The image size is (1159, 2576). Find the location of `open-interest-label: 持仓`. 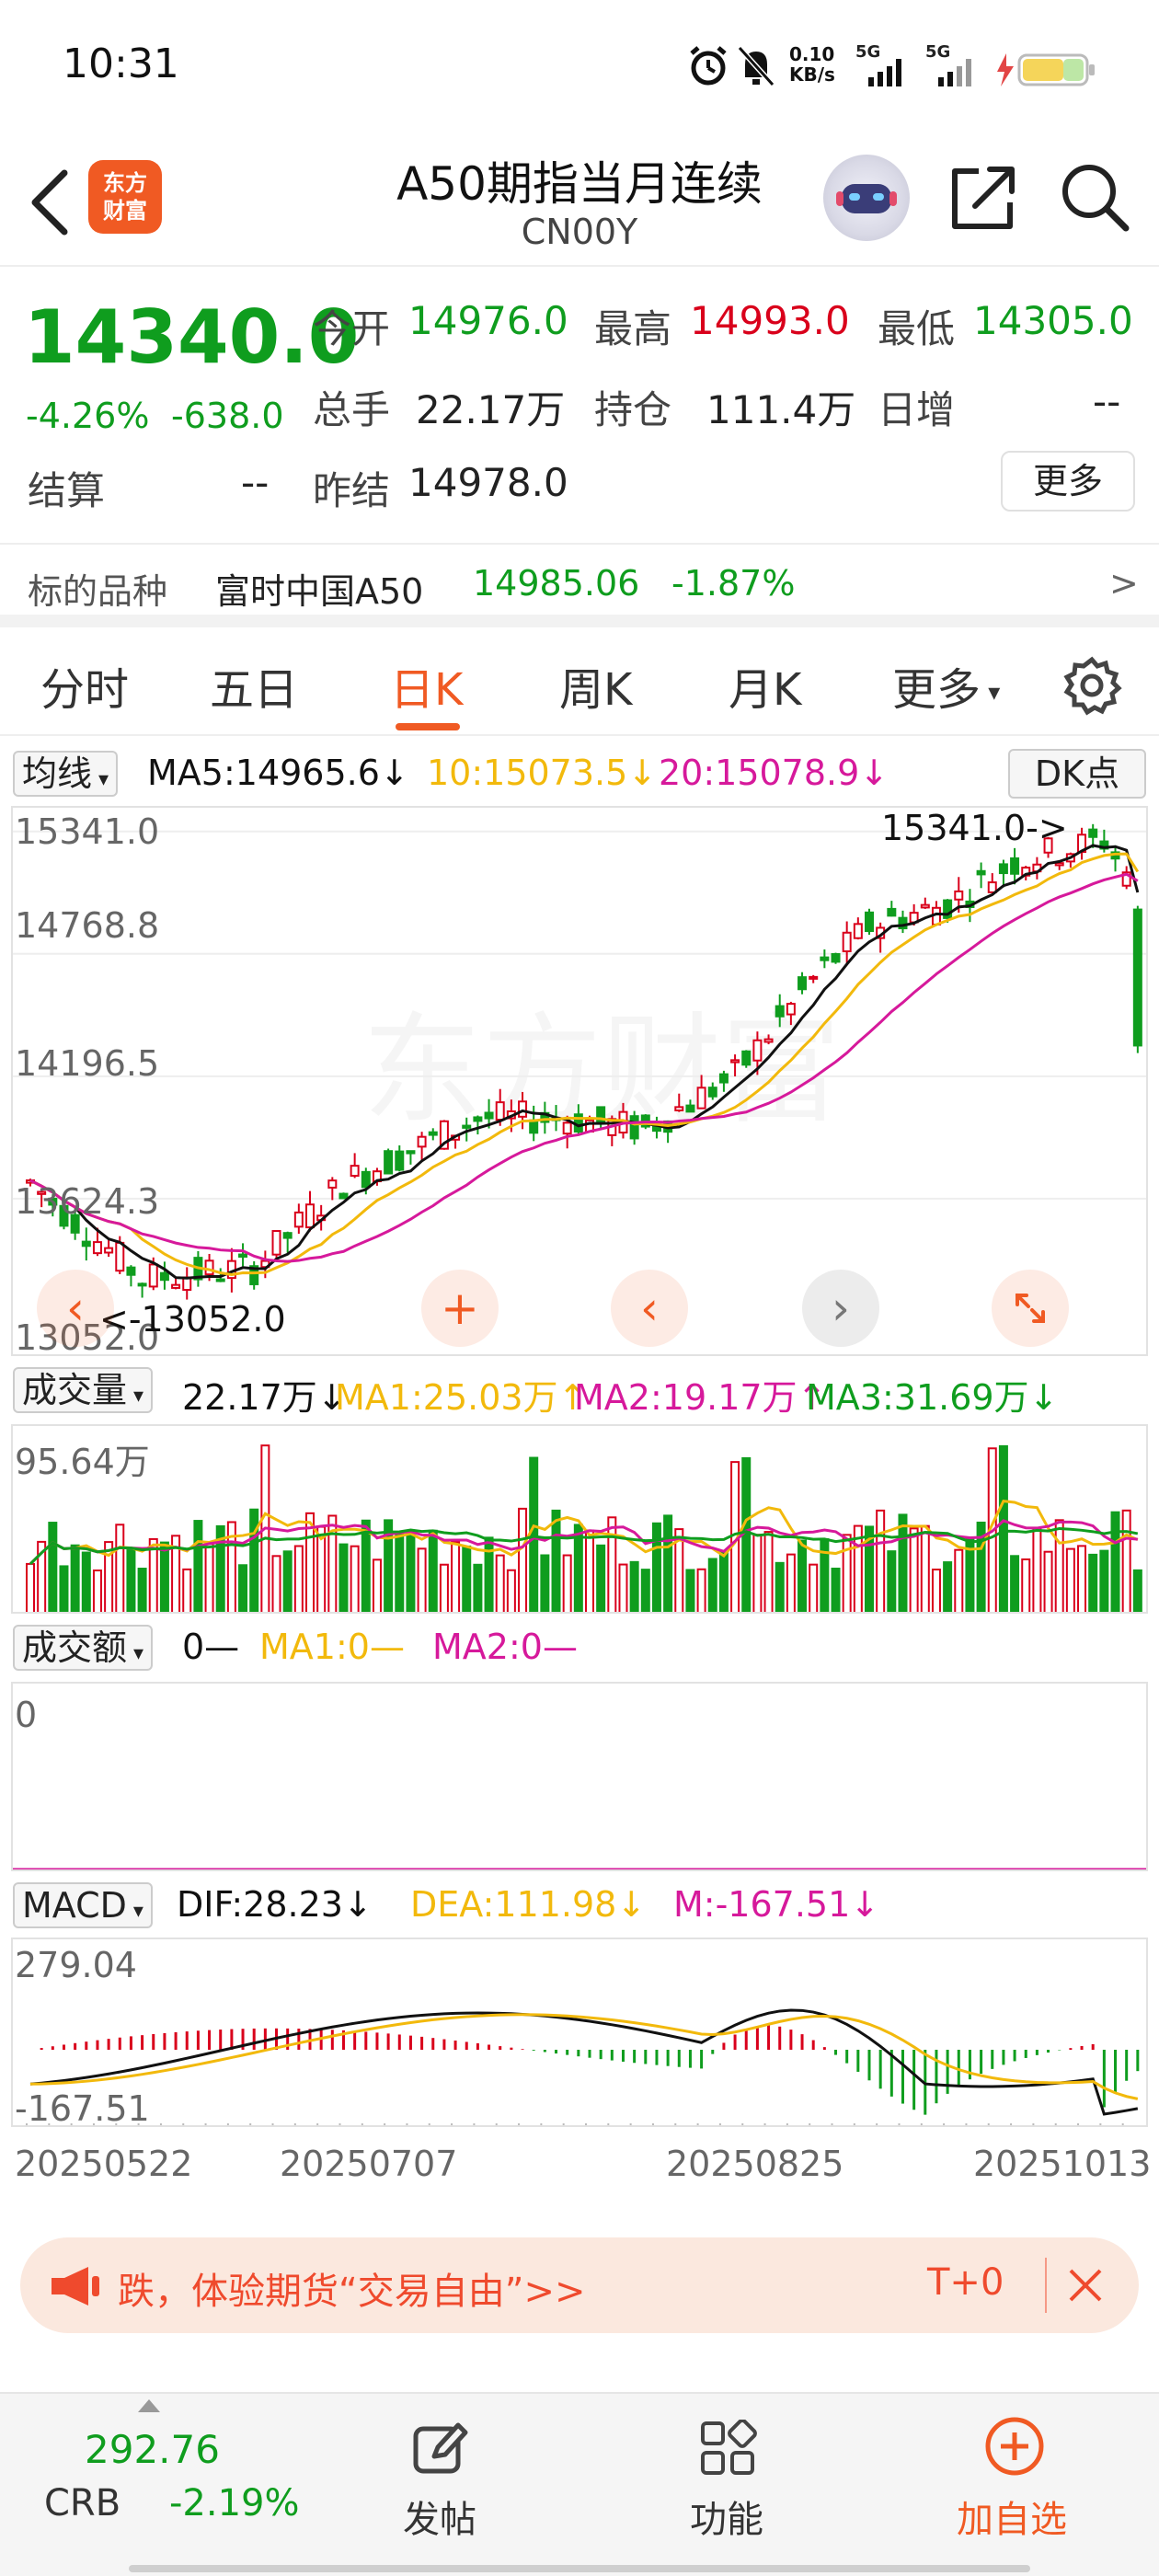

open-interest-label: 持仓 is located at coordinates (633, 409).